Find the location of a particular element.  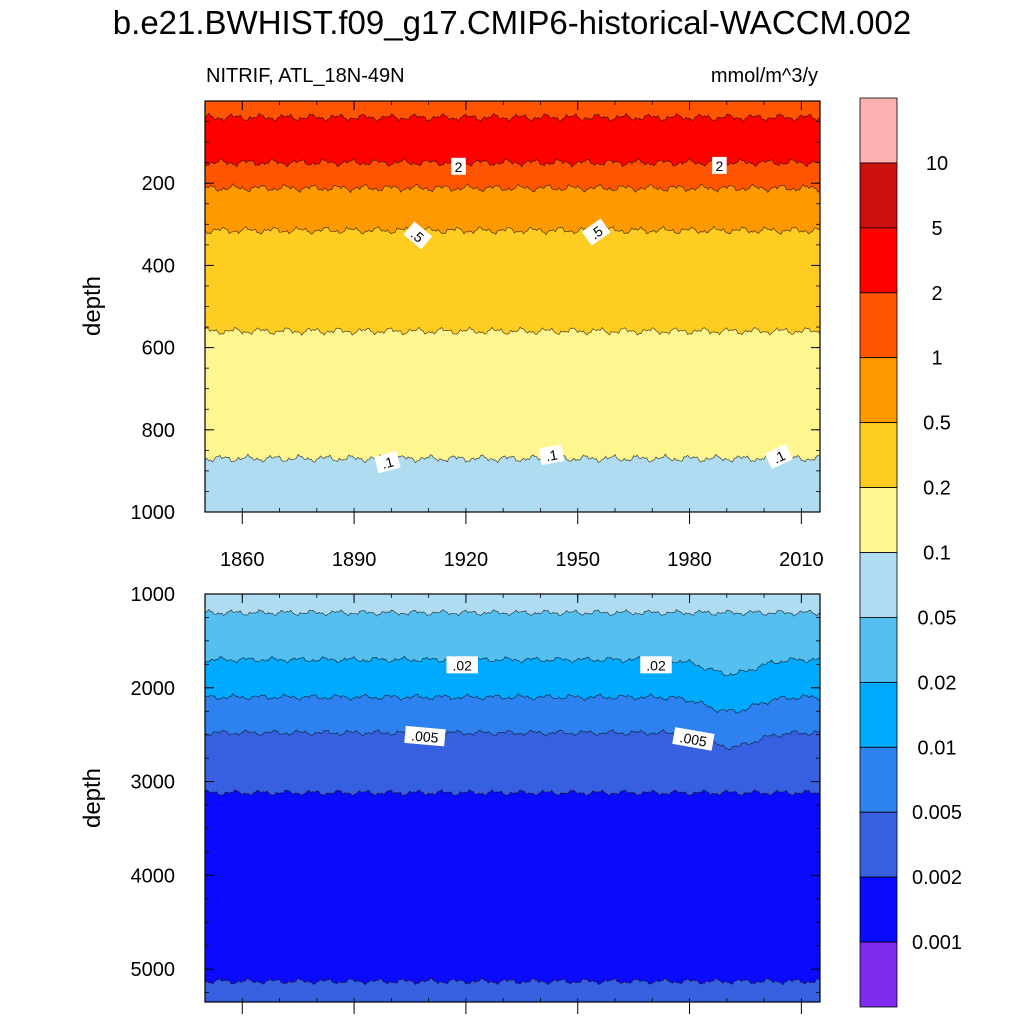

colorbar-label: 1 is located at coordinates (936, 359).